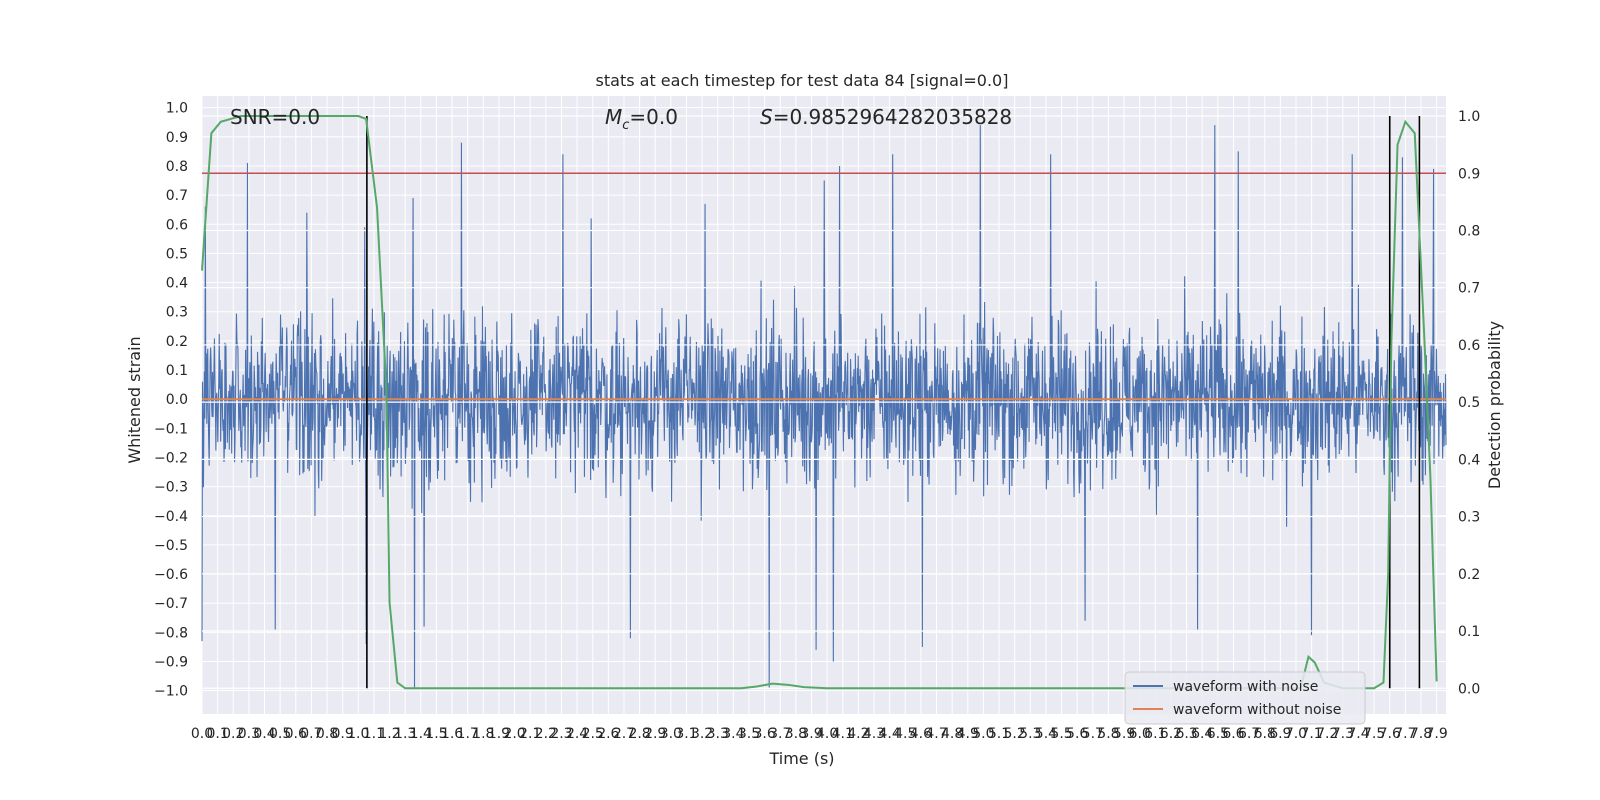 Image resolution: width=1600 pixels, height=800 pixels. Describe the element at coordinates (608, 734) in the screenshot. I see `x-tick-label: 2.6` at that location.